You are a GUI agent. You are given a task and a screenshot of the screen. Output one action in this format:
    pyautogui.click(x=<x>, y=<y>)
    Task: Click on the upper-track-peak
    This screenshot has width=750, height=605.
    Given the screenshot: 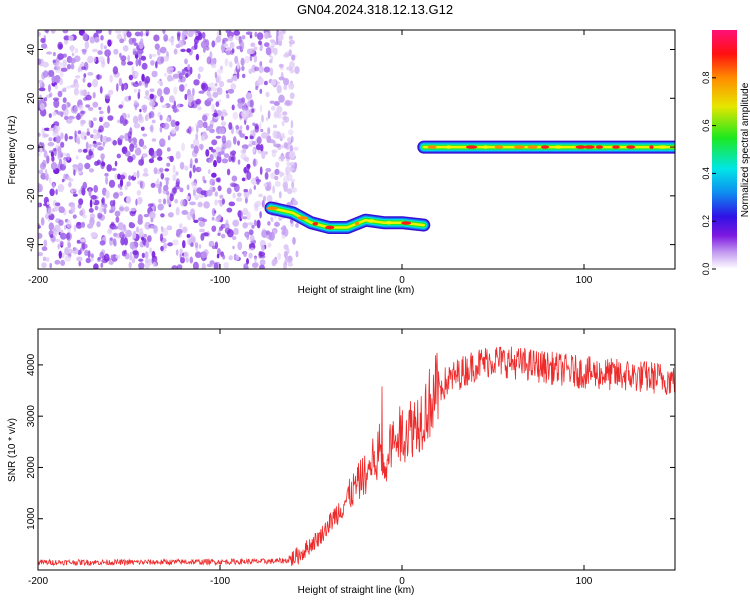 What is the action you would take?
    pyautogui.click(x=519, y=147)
    